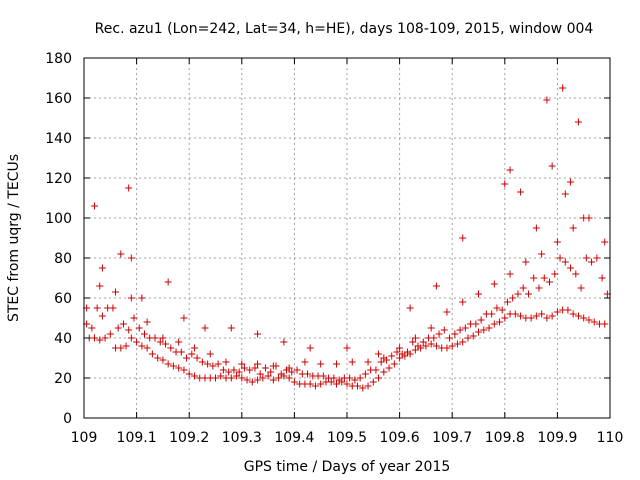  What do you see at coordinates (189, 438) in the screenshot?
I see `x-tick-label: 109.2` at bounding box center [189, 438].